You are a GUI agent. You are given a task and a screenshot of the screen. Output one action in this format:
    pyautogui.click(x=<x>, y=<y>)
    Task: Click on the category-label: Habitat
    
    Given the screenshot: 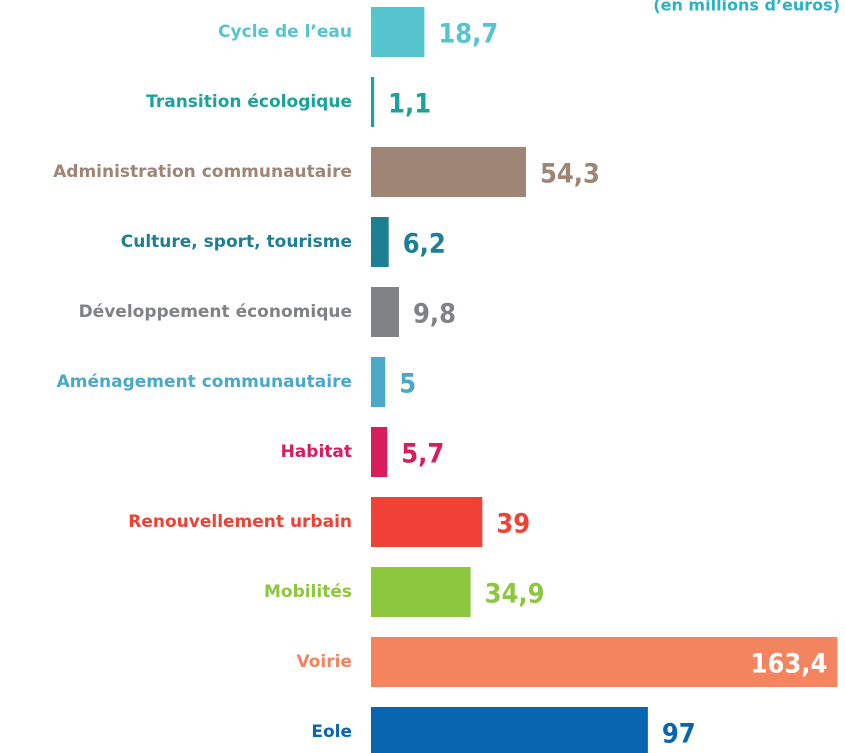 What is the action you would take?
    pyautogui.click(x=316, y=452)
    